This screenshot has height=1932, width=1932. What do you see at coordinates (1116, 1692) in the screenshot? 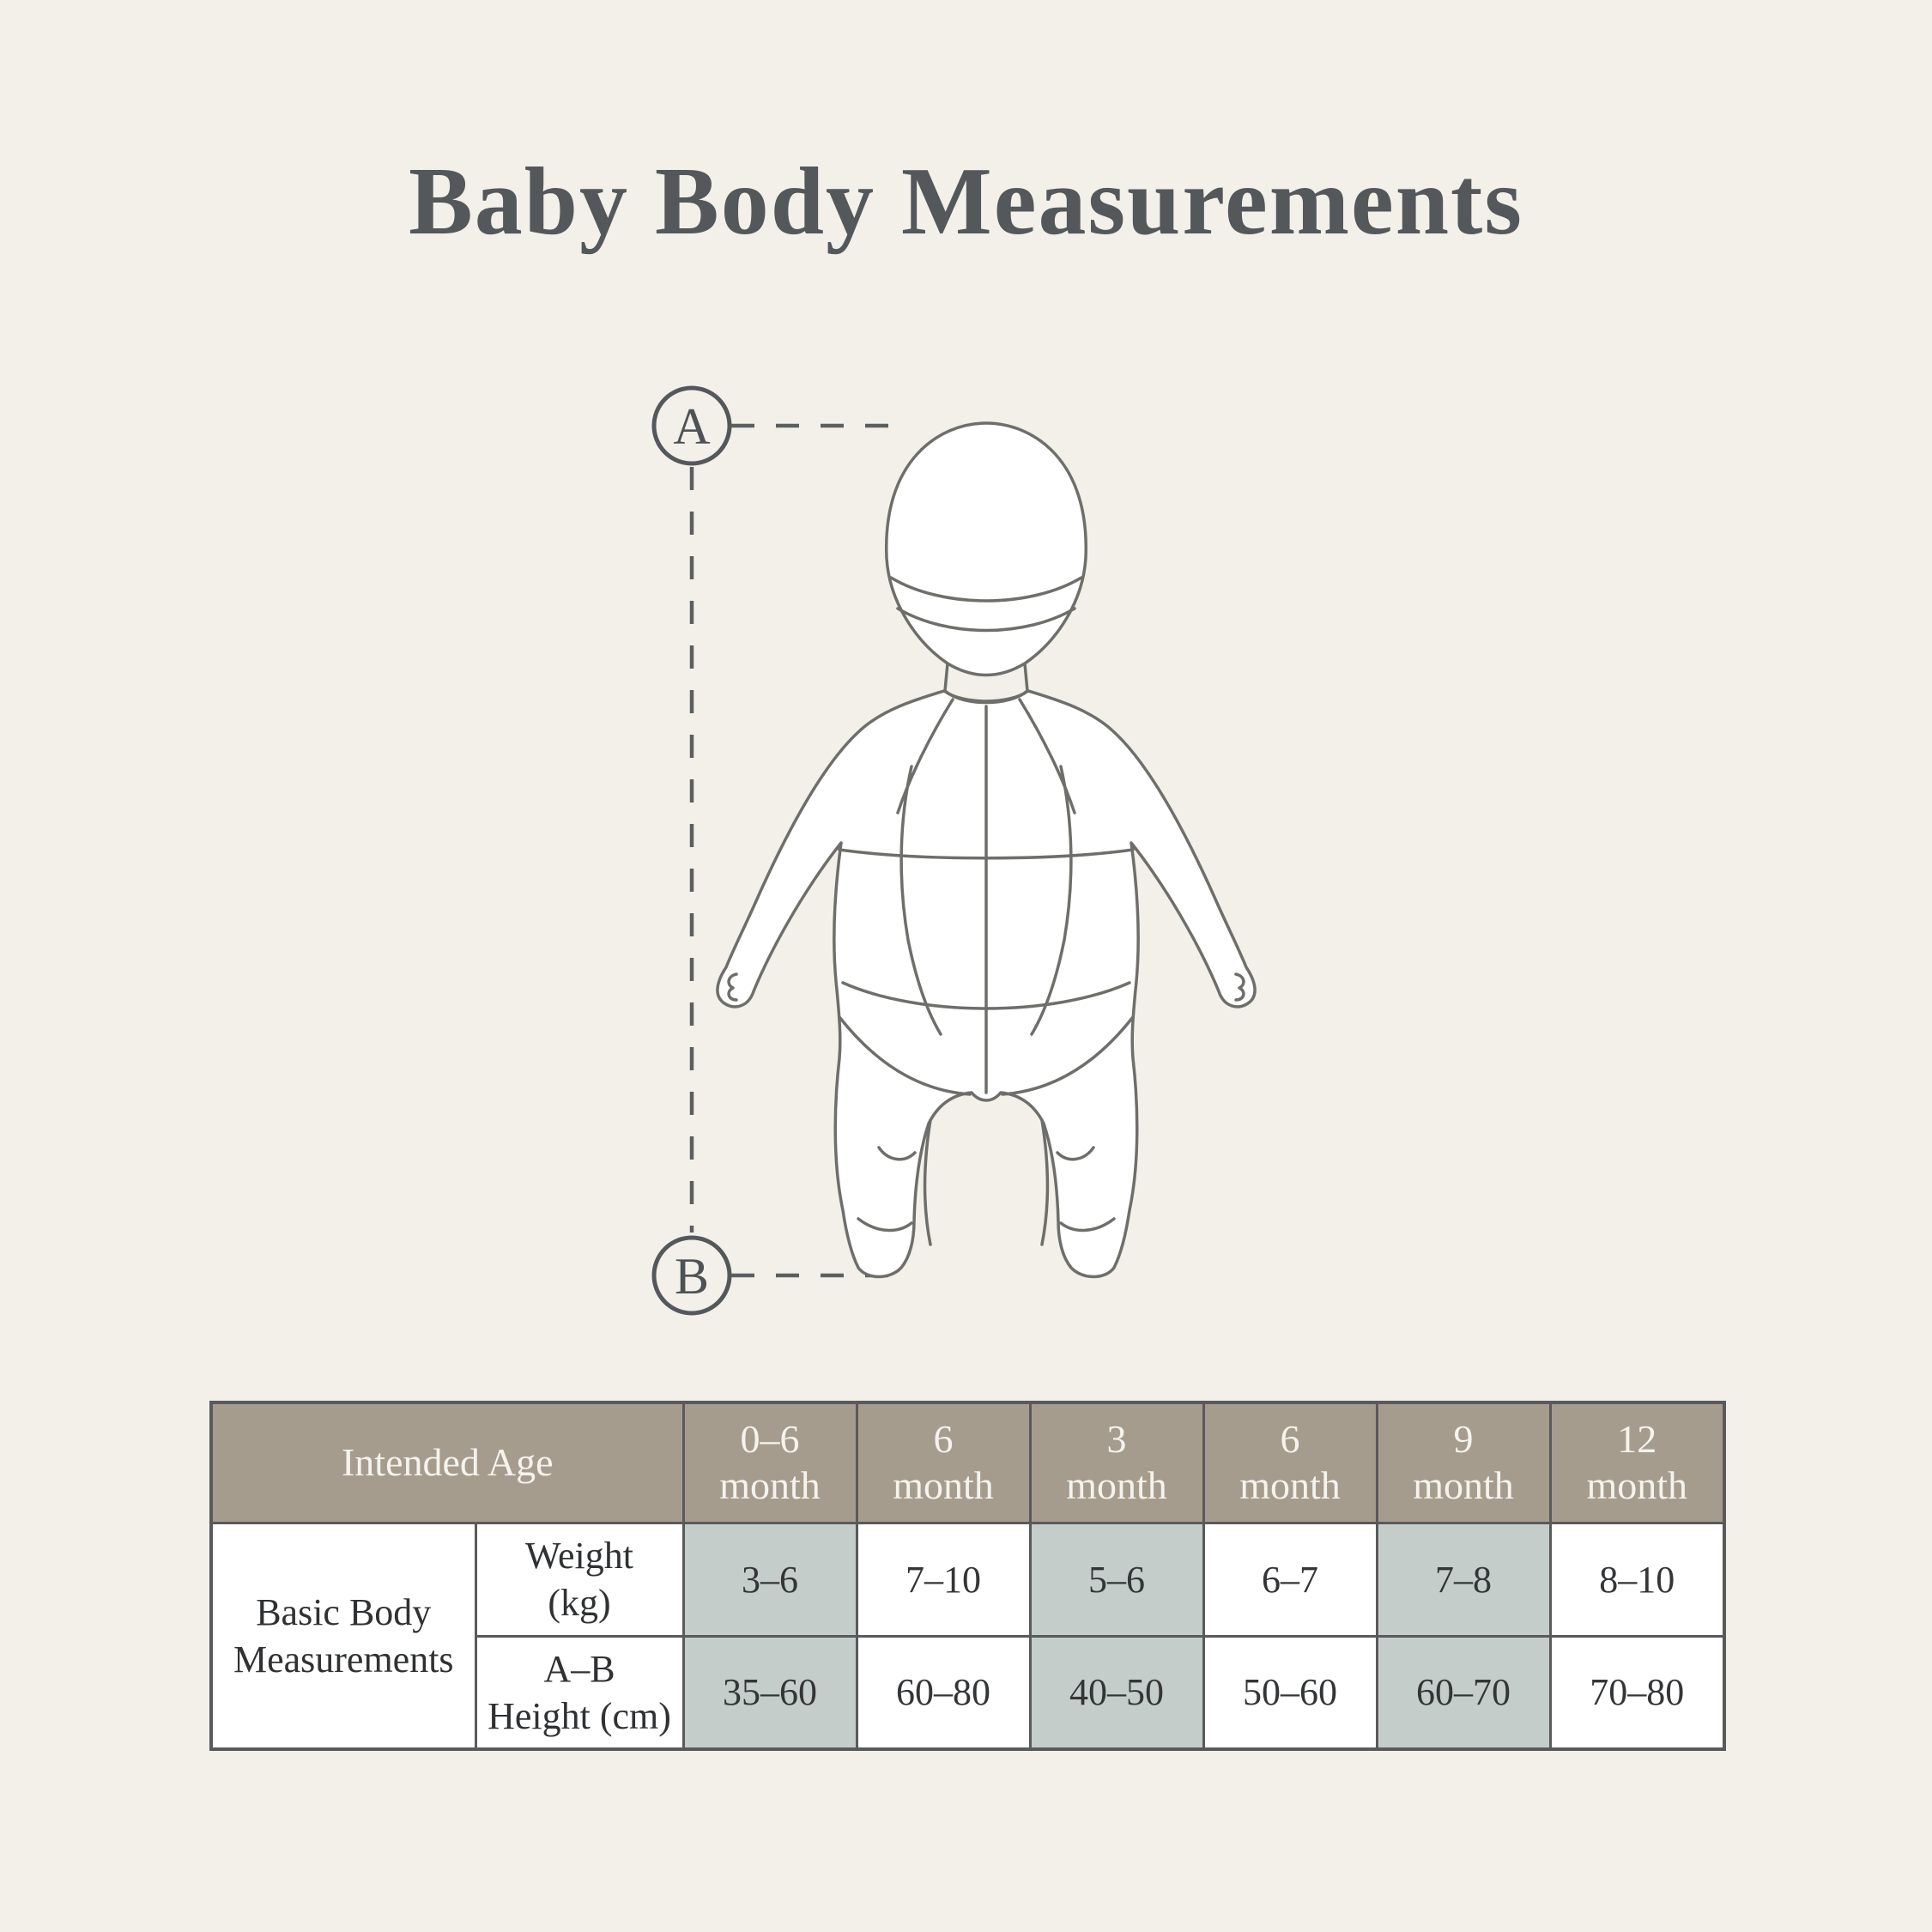
I see `value-cell: 40–50` at bounding box center [1116, 1692].